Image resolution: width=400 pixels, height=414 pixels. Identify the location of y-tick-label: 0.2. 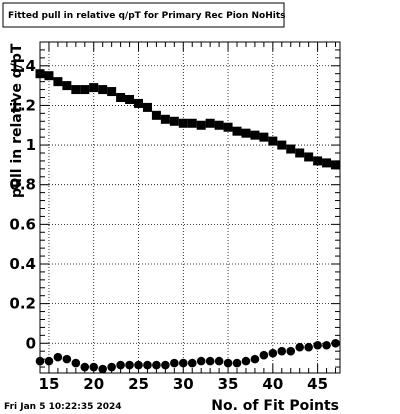
(22, 304).